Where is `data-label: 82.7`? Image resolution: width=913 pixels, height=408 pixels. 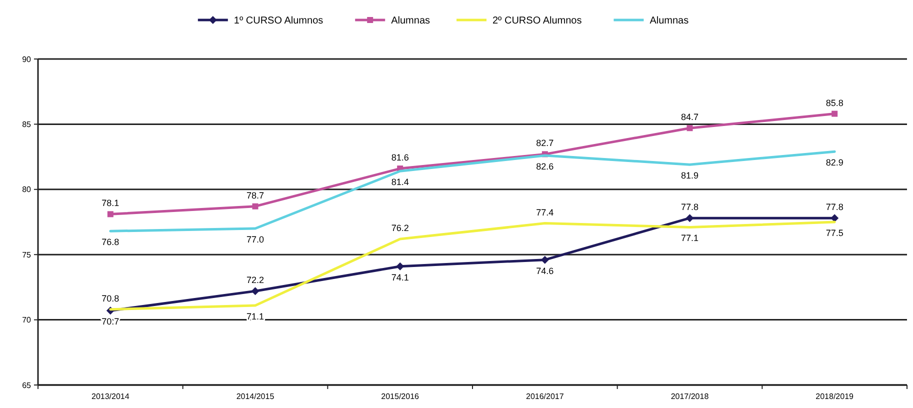 data-label: 82.7 is located at coordinates (545, 143).